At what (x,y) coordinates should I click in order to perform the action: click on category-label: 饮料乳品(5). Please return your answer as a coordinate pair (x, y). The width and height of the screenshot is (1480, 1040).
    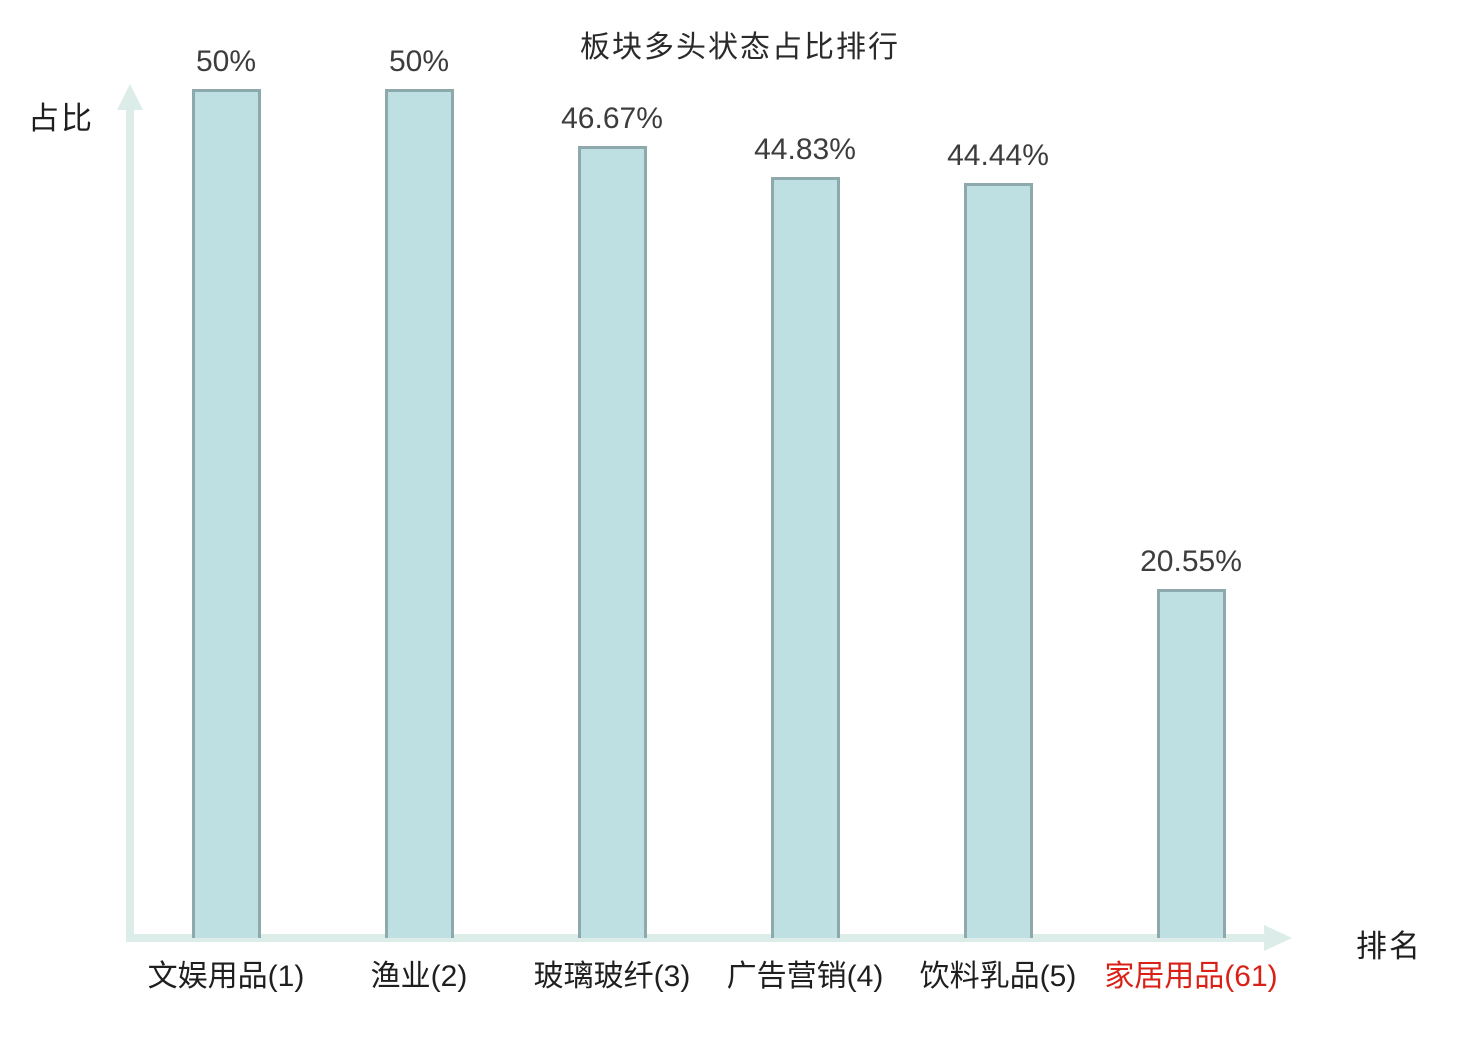
    Looking at the image, I should click on (998, 976).